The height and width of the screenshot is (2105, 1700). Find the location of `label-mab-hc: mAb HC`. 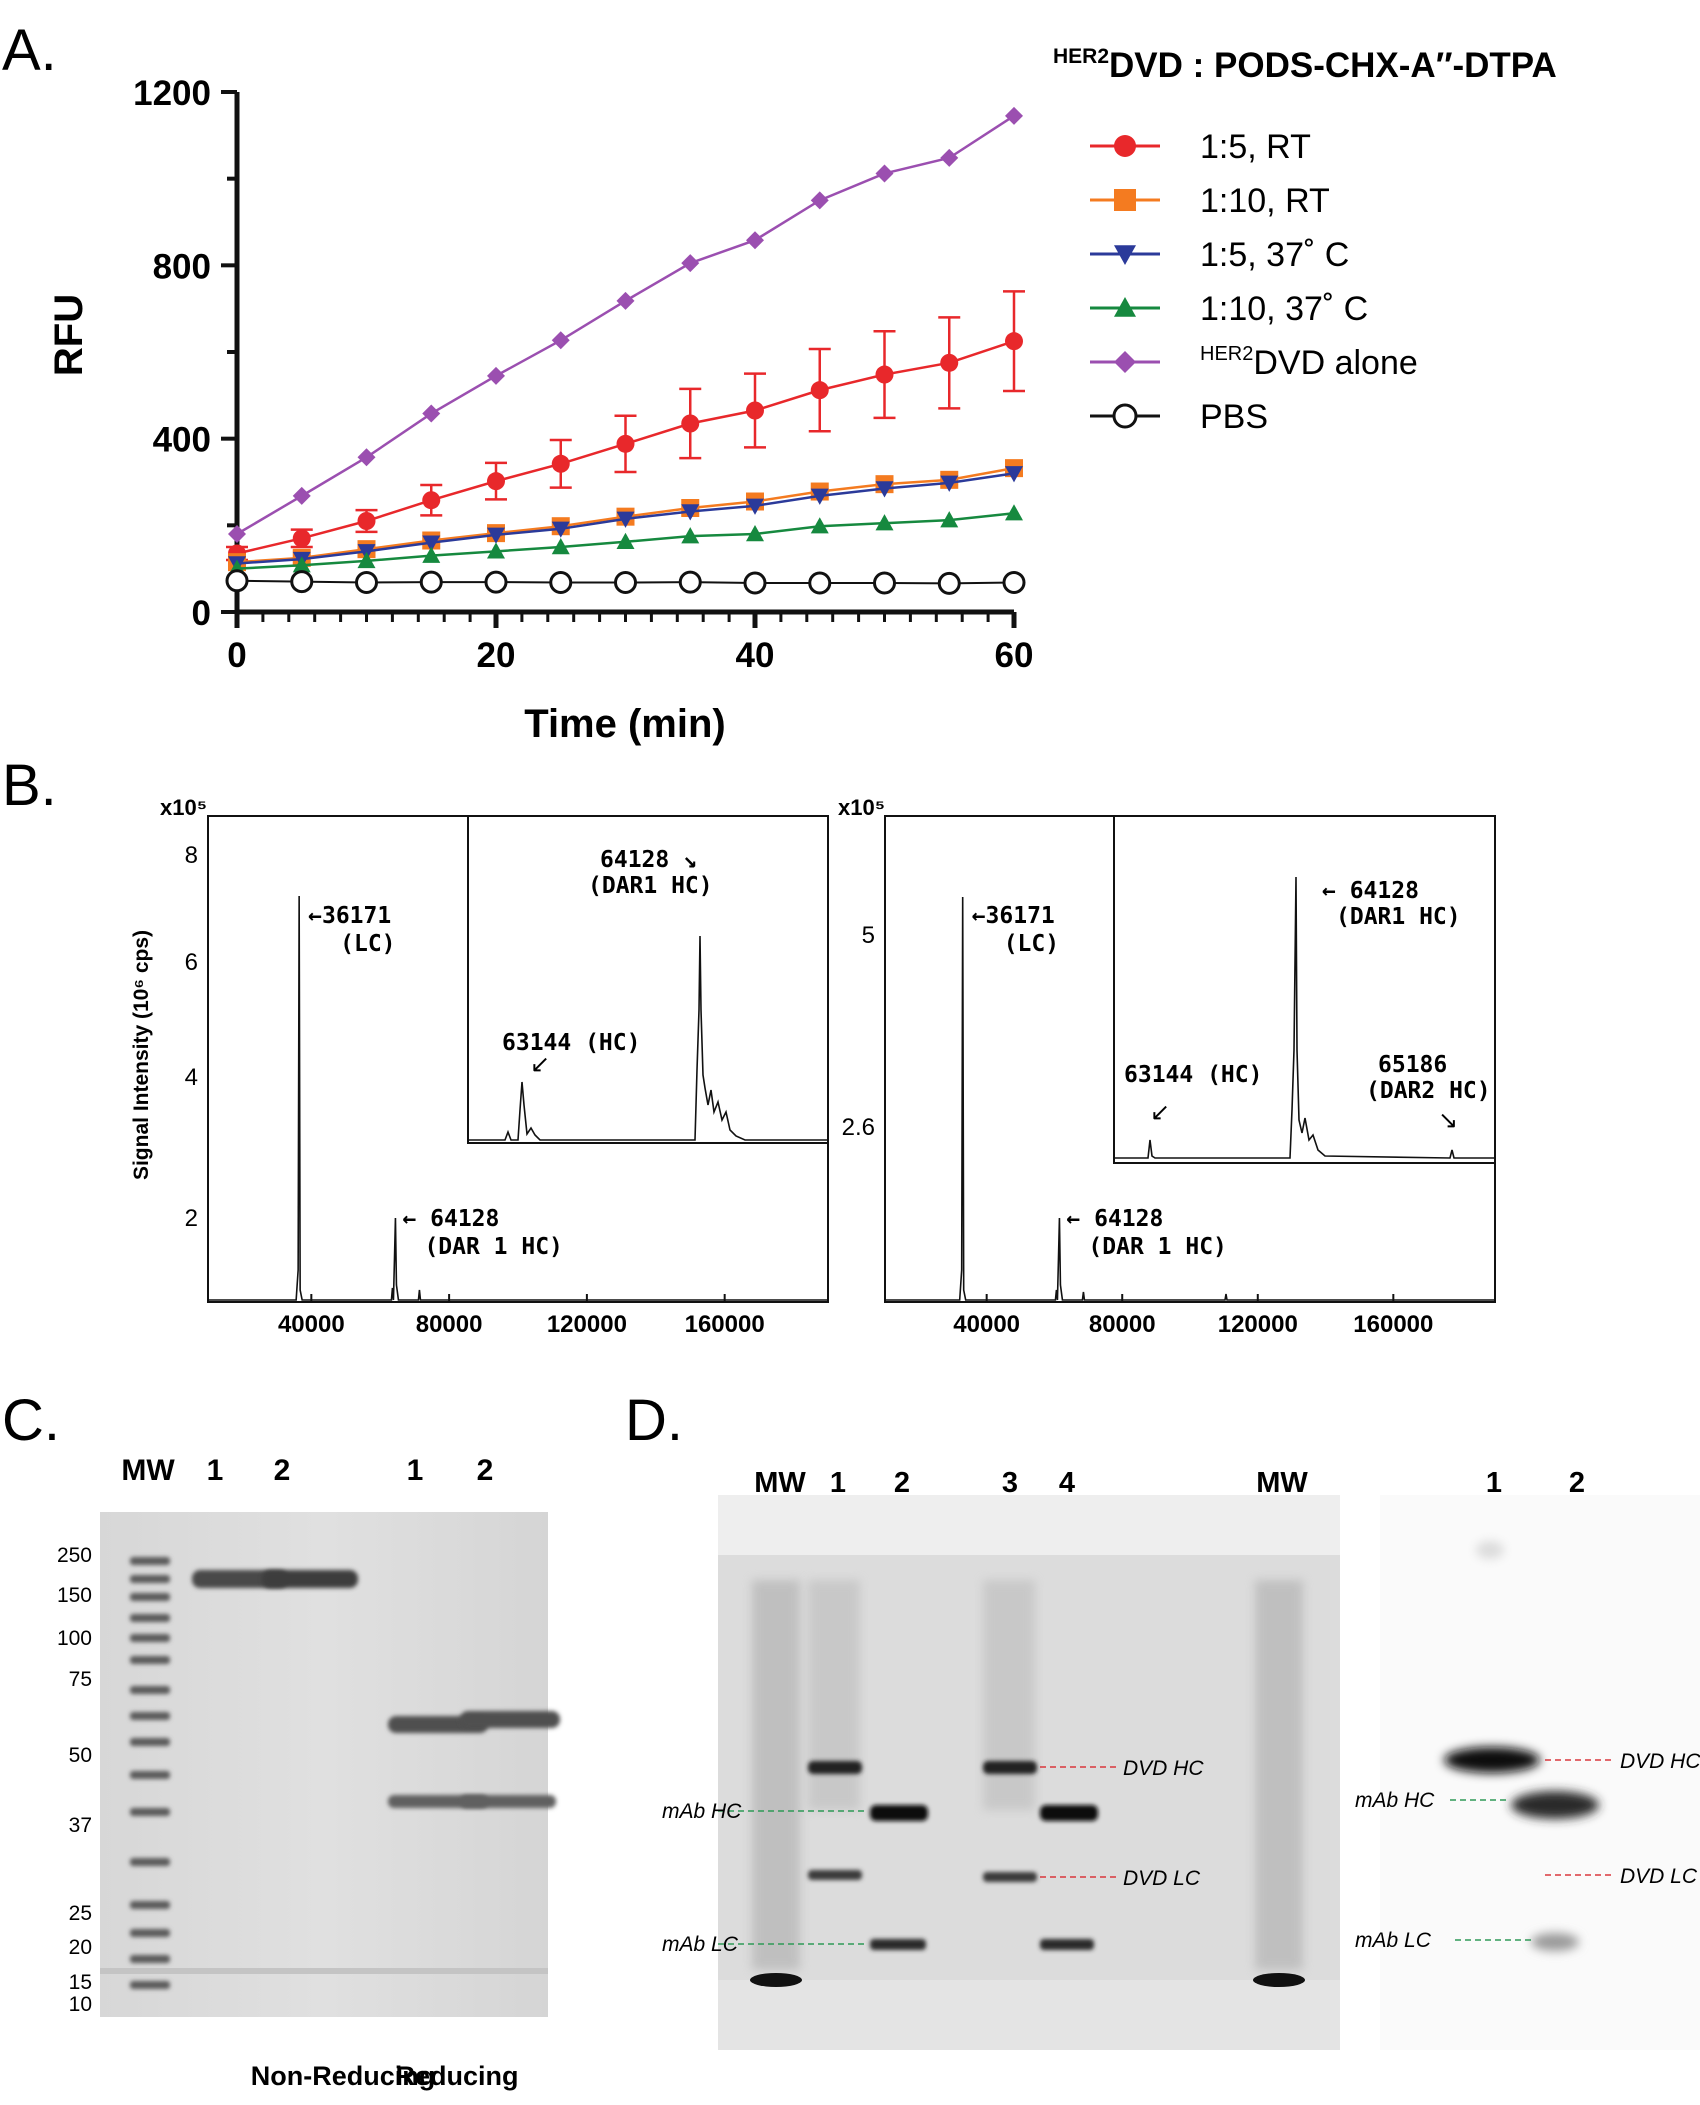

label-mab-hc: mAb HC is located at coordinates (702, 1811).